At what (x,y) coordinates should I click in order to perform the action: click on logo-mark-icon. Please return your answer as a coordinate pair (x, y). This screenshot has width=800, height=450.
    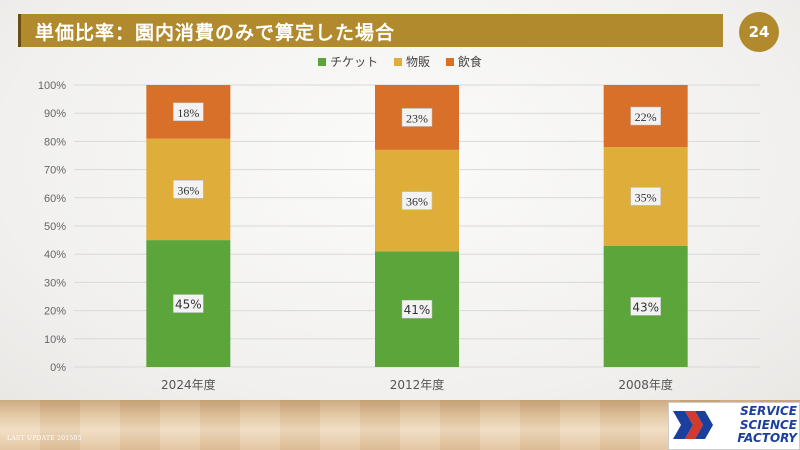
    Looking at the image, I should click on (693, 425).